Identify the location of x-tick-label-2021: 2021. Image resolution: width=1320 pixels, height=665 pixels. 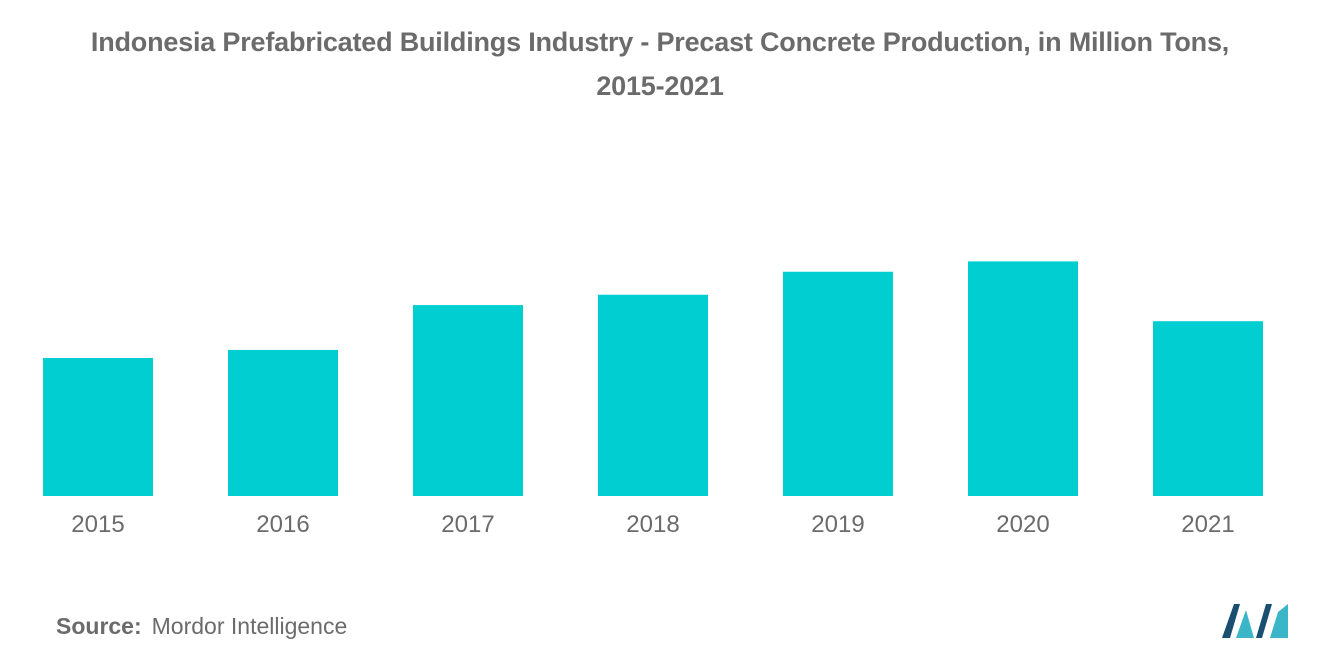
(1207, 524).